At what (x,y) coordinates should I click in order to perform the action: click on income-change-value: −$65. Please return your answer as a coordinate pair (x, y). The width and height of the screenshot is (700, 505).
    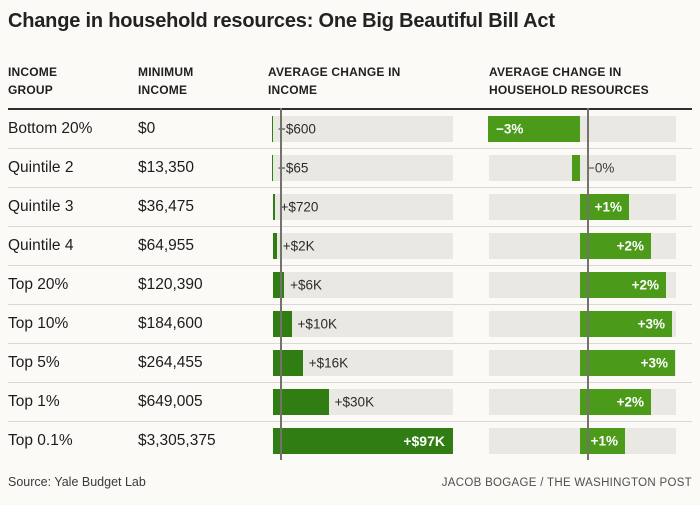
    Looking at the image, I should click on (293, 168).